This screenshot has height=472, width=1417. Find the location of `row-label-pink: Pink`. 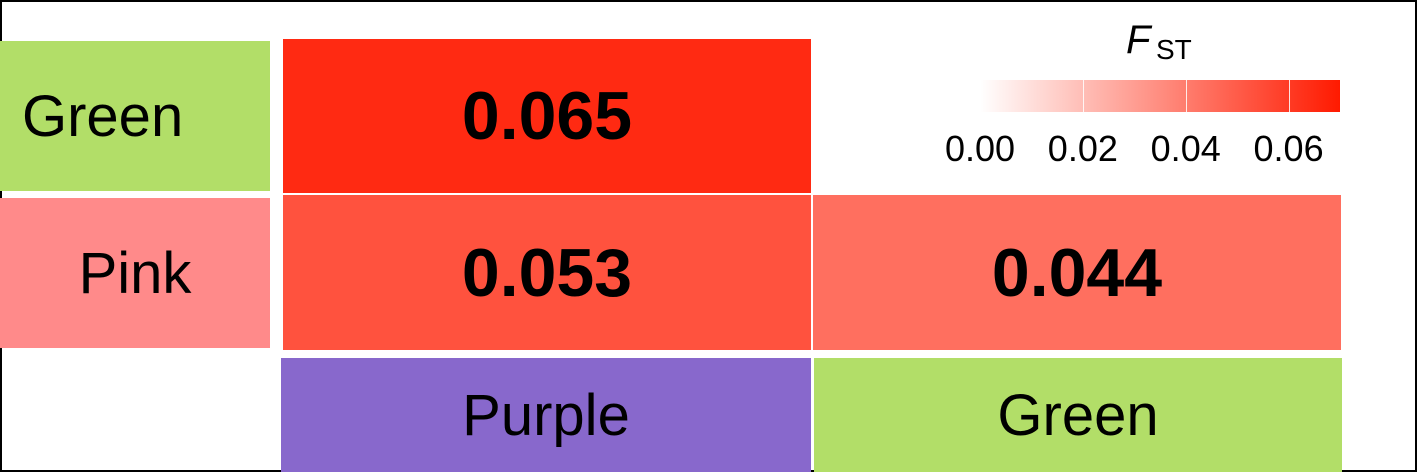

row-label-pink: Pink is located at coordinates (135, 273).